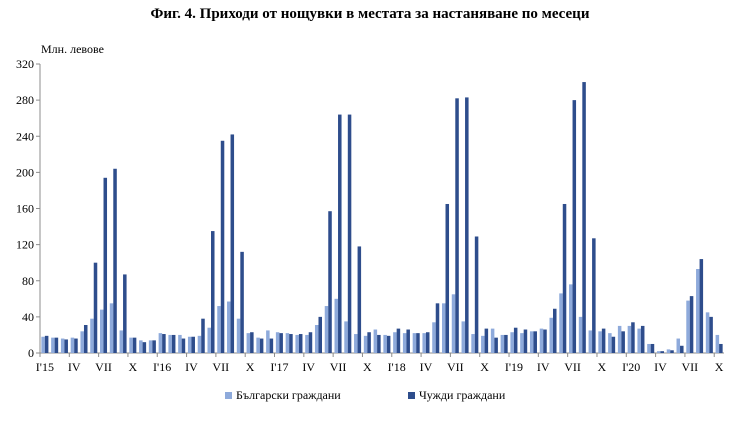 The width and height of the screenshot is (740, 422). What do you see at coordinates (397, 367) in the screenshot?
I see `x-tick-label: I'18` at bounding box center [397, 367].